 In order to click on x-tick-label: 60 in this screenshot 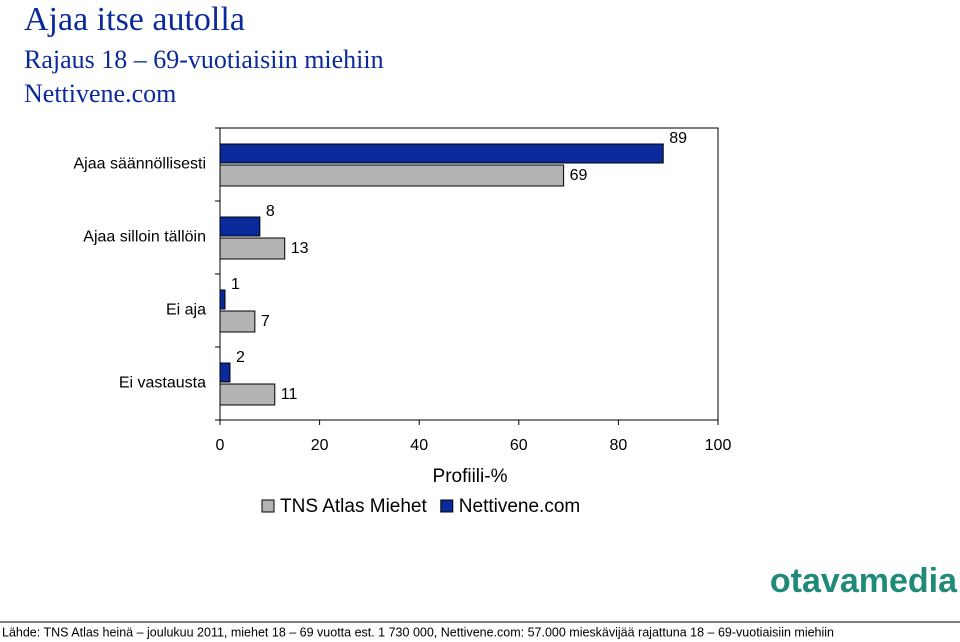, I will do `click(519, 445)`.